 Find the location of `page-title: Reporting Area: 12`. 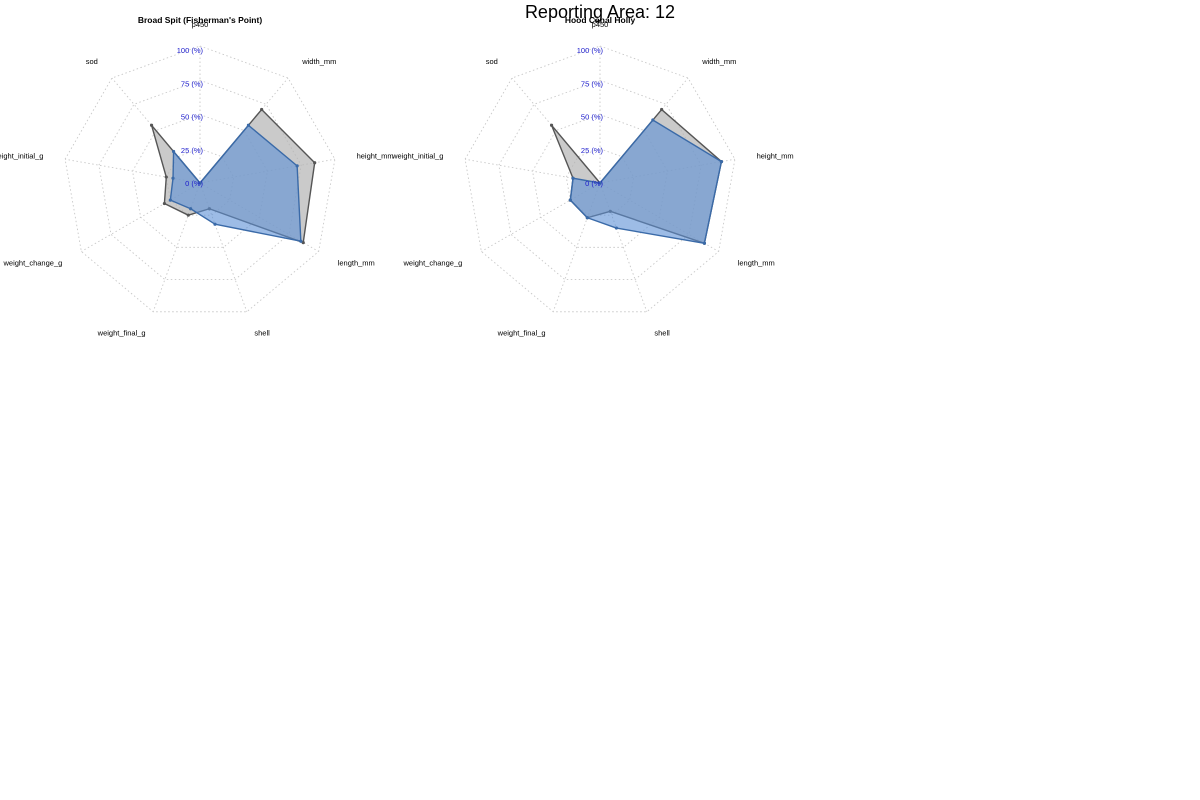

page-title: Reporting Area: 12 is located at coordinates (600, 12).